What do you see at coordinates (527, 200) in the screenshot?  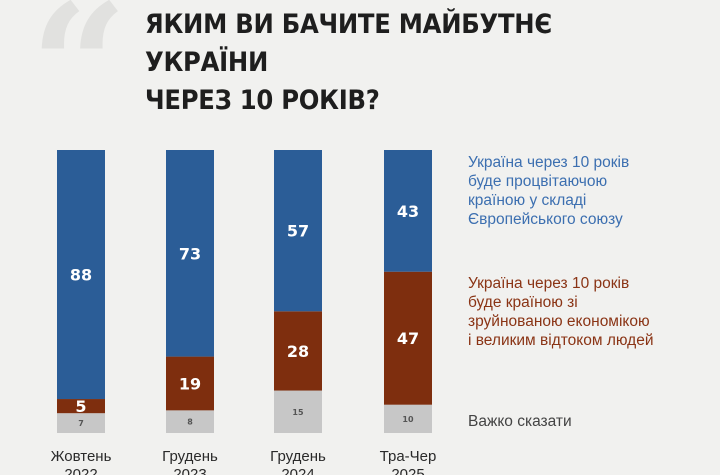 I see `legend-prosper-line: країною у складі` at bounding box center [527, 200].